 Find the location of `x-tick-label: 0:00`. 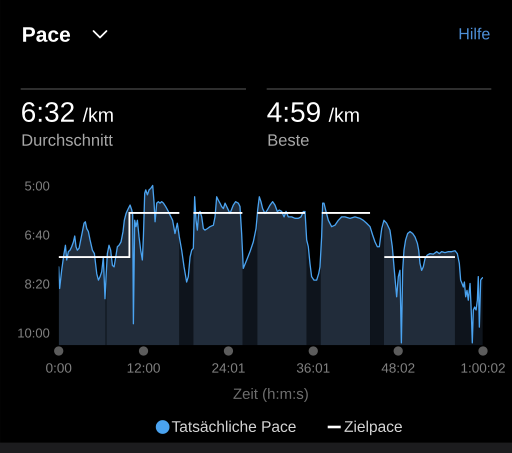

x-tick-label: 0:00 is located at coordinates (59, 368).